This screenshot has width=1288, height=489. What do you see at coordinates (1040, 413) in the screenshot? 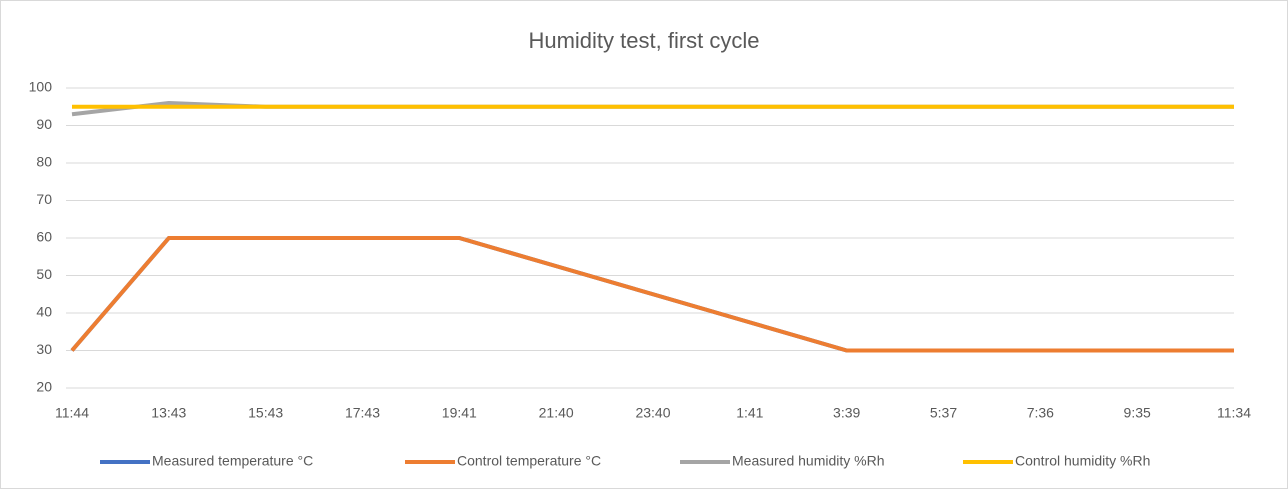
I see `x-tick-label: 7:36` at bounding box center [1040, 413].